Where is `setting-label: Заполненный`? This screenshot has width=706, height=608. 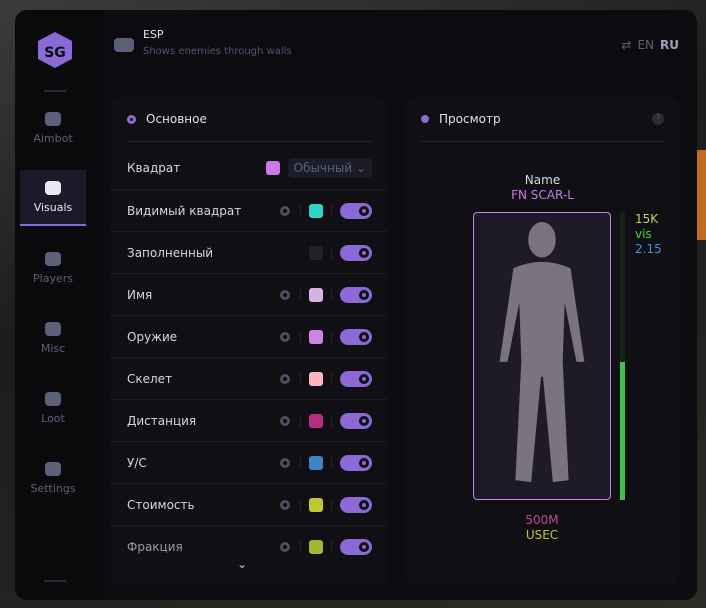
setting-label: Заполненный is located at coordinates (170, 252).